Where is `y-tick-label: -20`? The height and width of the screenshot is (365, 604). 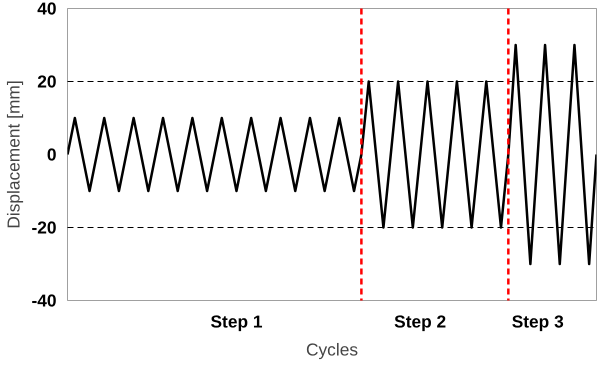 y-tick-label: -20 is located at coordinates (43, 228).